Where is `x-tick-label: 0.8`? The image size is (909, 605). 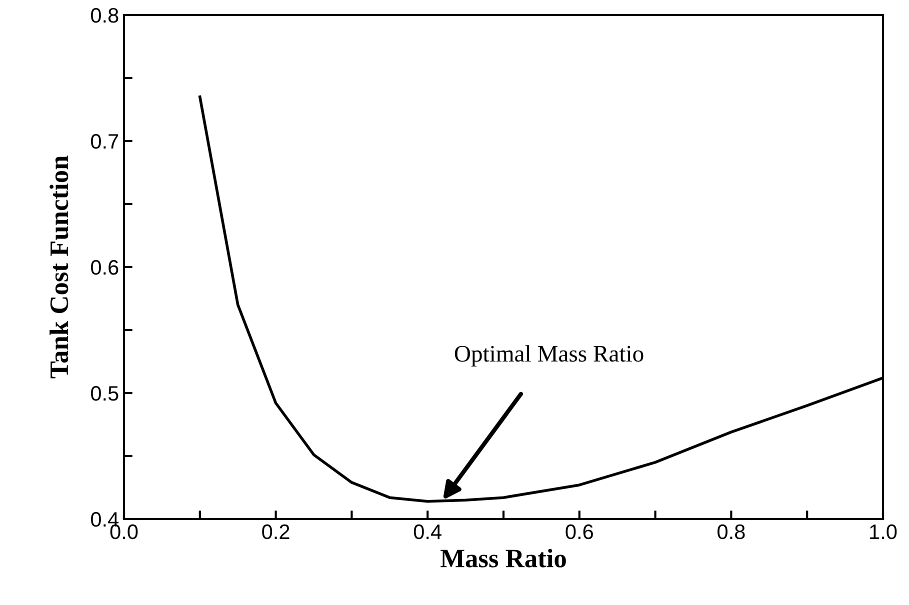 x-tick-label: 0.8 is located at coordinates (731, 532).